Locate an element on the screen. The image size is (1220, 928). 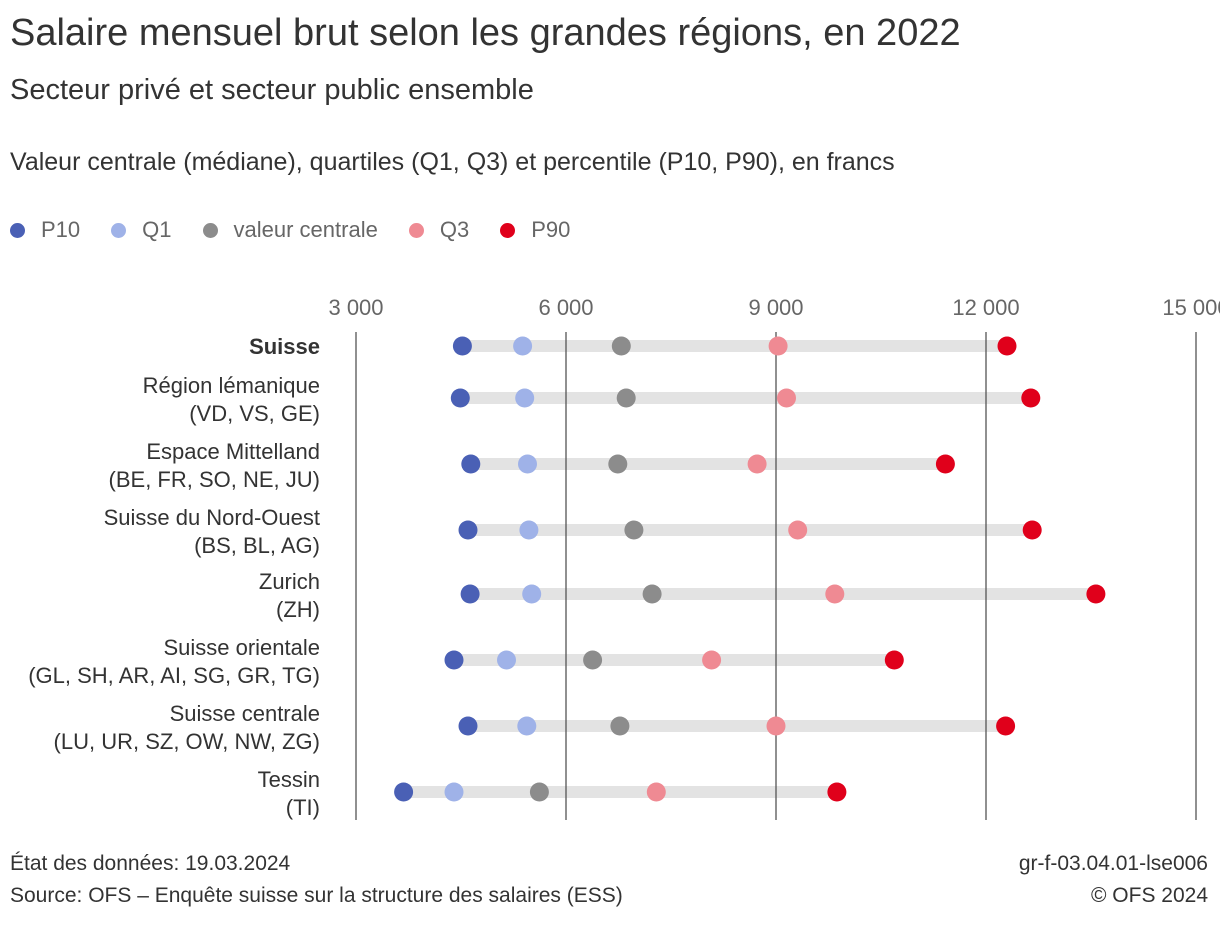
category-label: Tessin is located at coordinates (289, 779).